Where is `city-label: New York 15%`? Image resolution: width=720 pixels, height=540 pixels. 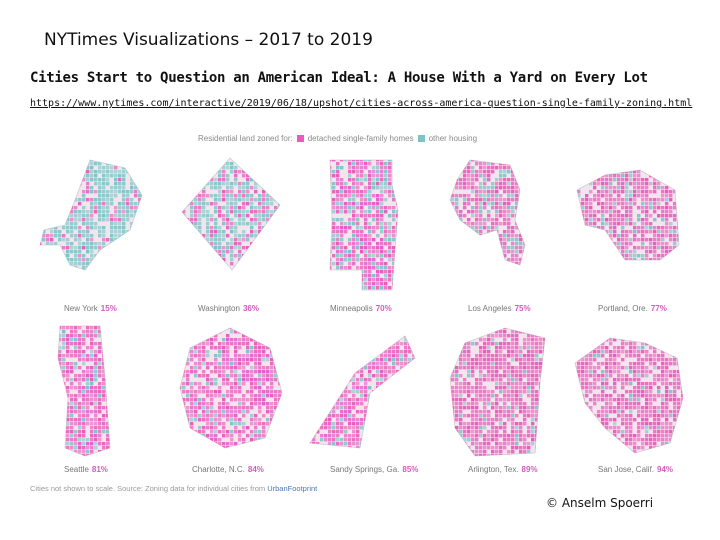 city-label: New York 15% is located at coordinates (90, 308).